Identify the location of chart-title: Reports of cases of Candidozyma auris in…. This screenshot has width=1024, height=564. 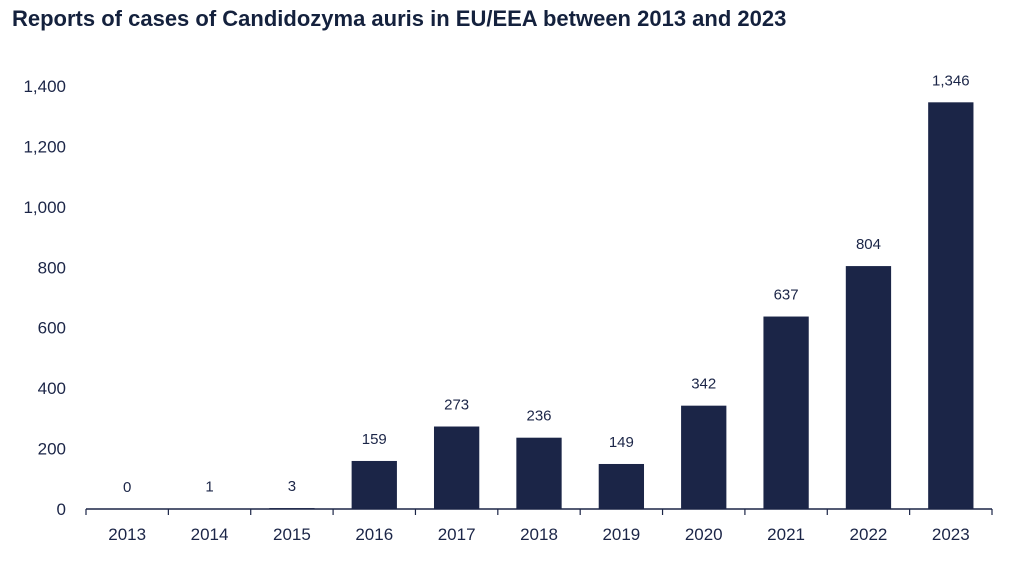
(399, 18).